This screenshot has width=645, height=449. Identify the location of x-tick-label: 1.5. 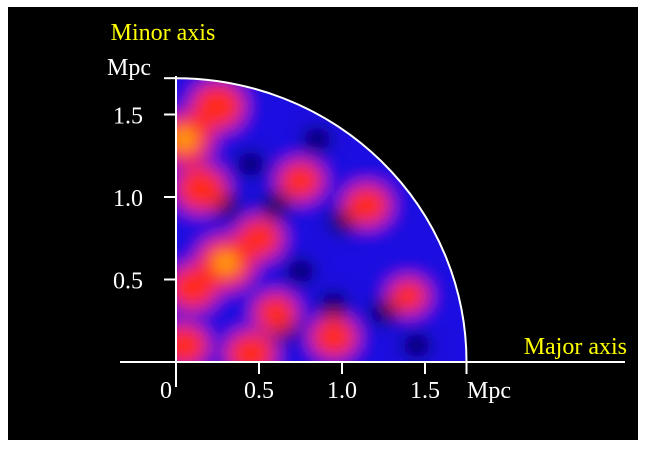
(425, 391).